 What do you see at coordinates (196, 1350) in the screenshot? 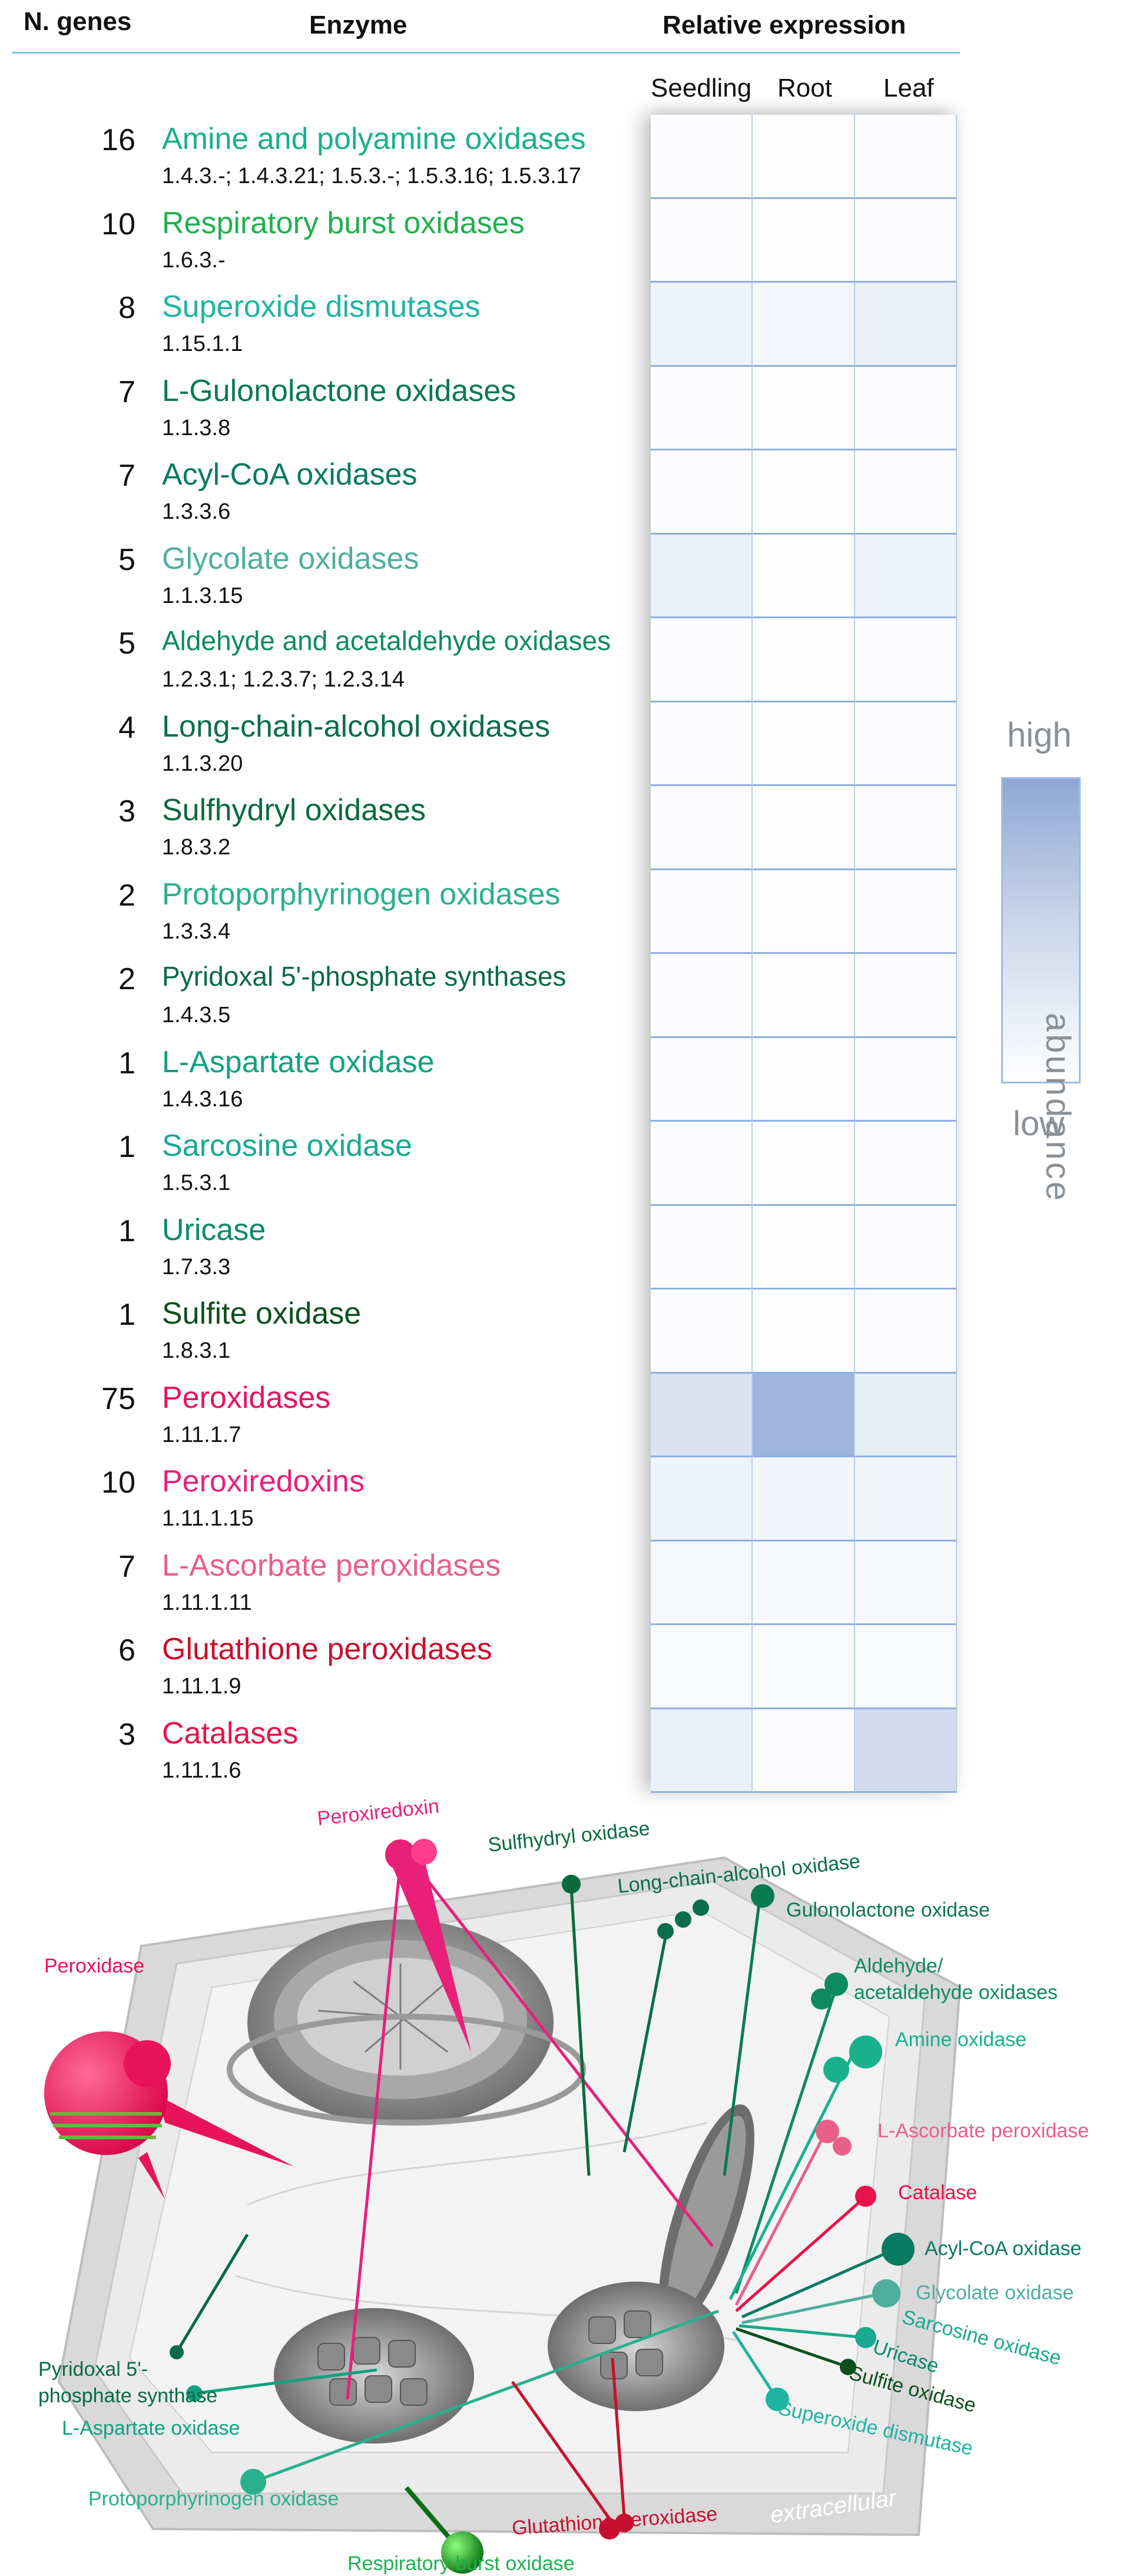
I see `ec-number: 1.8.3.1` at bounding box center [196, 1350].